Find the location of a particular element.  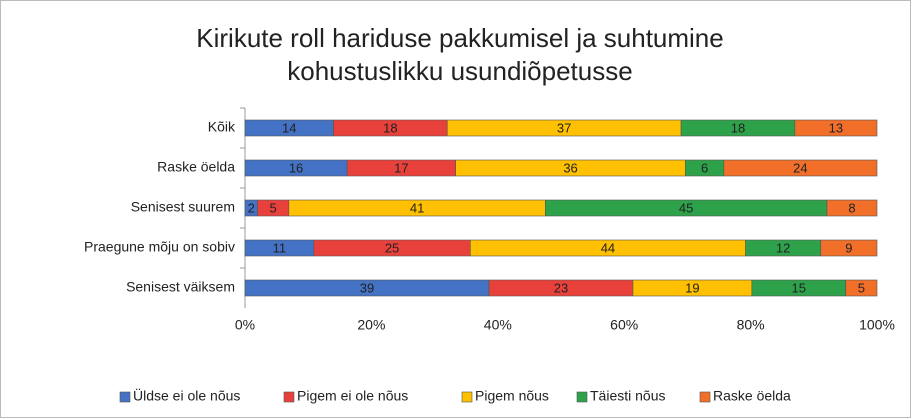

y-tick-label: Raske öelda is located at coordinates (196, 167).